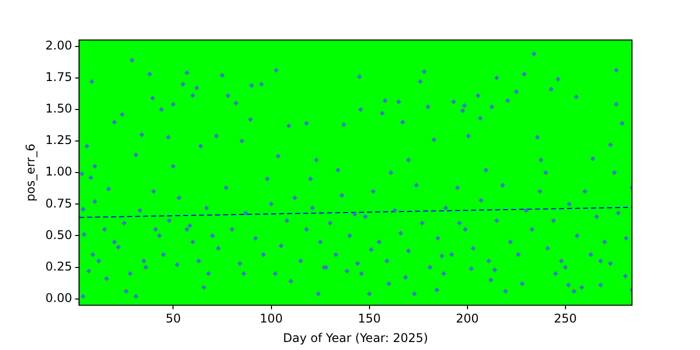  Describe the element at coordinates (355, 337) in the screenshot. I see `x-axis-title: Day of Year (Year: 2025)` at that location.